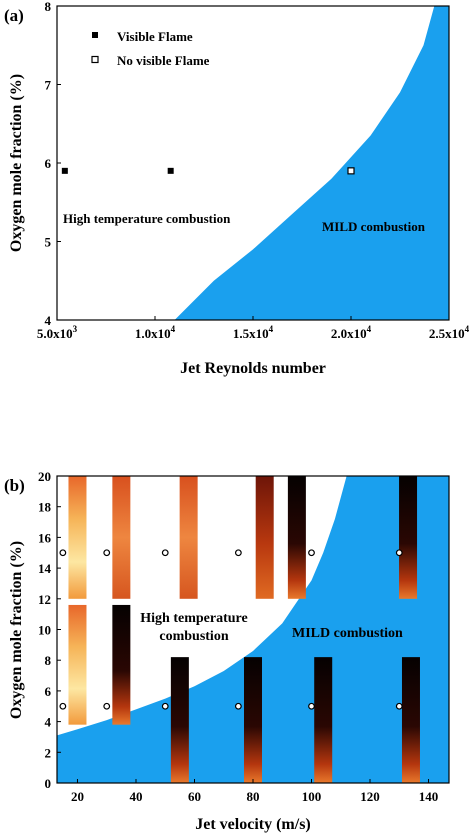 The width and height of the screenshot is (474, 835). I want to click on legend-label-visible-flame: Visible Flame, so click(155, 36).